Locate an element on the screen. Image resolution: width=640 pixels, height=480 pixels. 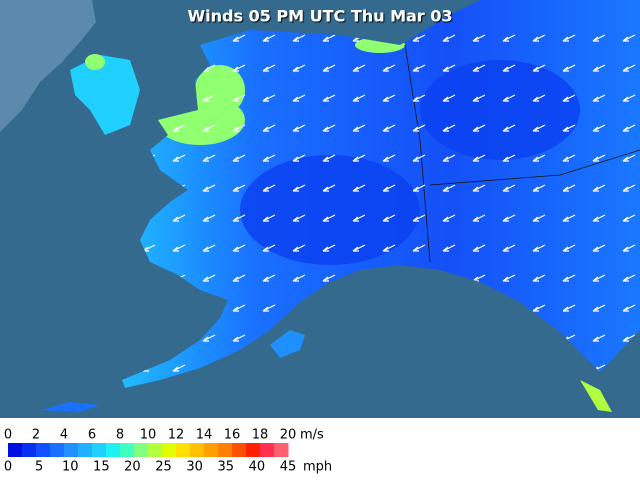
ms-label: 14 is located at coordinates (204, 435).